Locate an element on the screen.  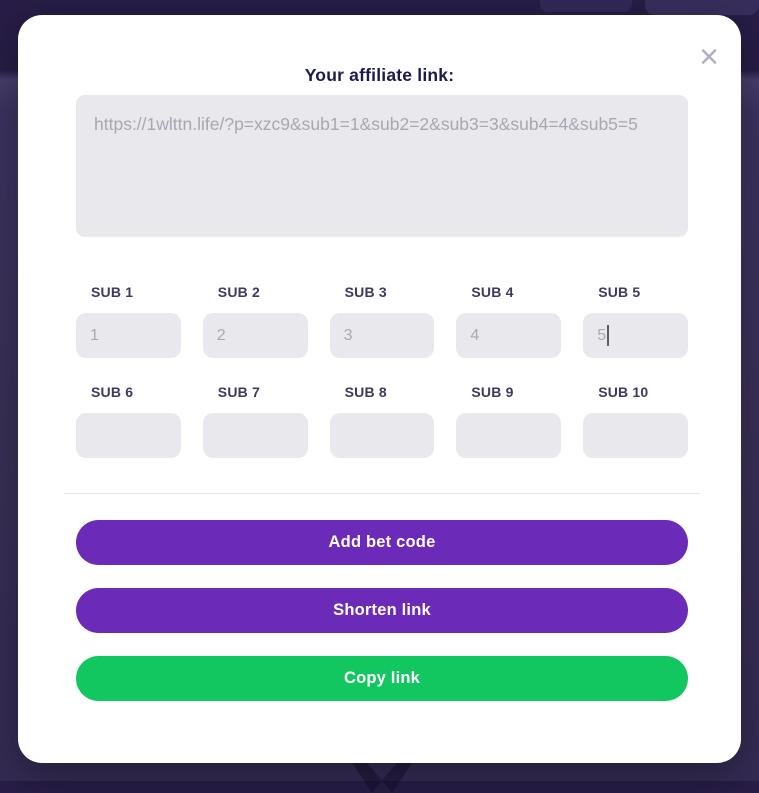
sub-field-5: SUB 5 is located at coordinates (635, 321).